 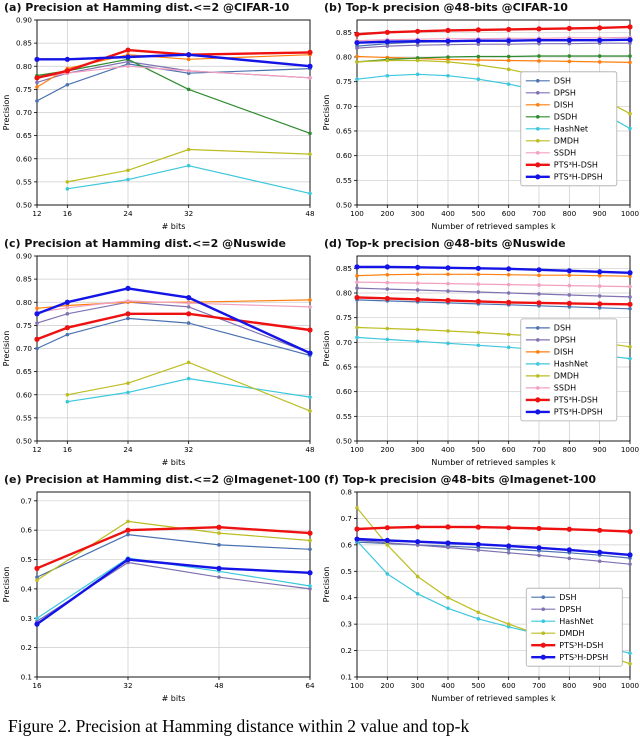 I want to click on chart-title-b: (b) Top-k precision @48-bits @CIFAR-10, so click(x=446, y=7).